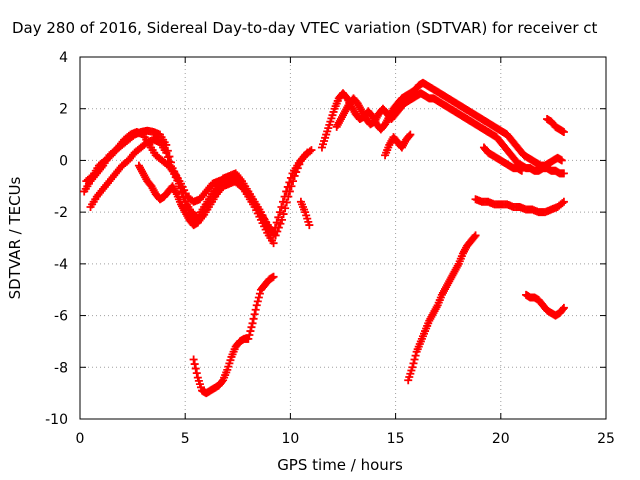 The image size is (640, 480). I want to click on y-tick-label: 4, so click(63, 58).